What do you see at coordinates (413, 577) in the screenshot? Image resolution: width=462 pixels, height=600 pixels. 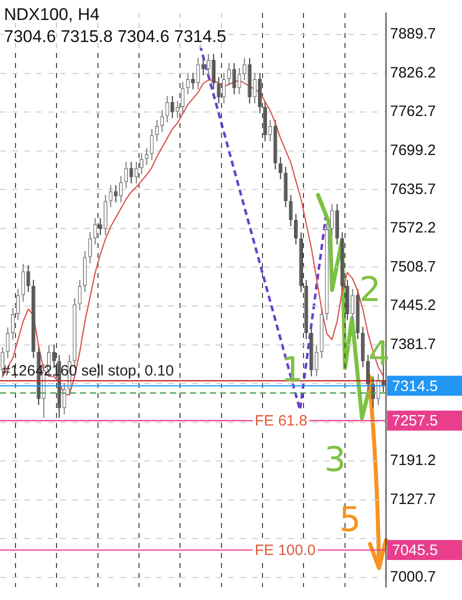 I see `y-tick-label: 7000.7` at bounding box center [413, 577].